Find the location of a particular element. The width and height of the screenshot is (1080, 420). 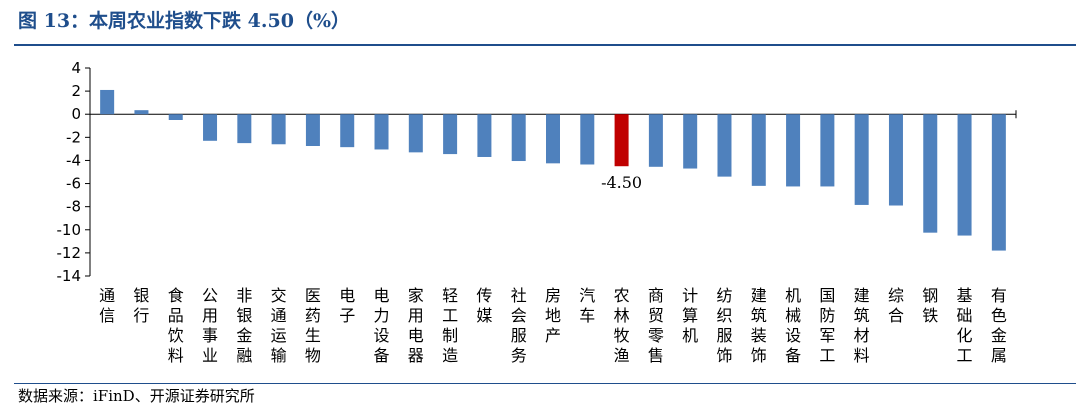

category-label-char: 器 is located at coordinates (416, 355).